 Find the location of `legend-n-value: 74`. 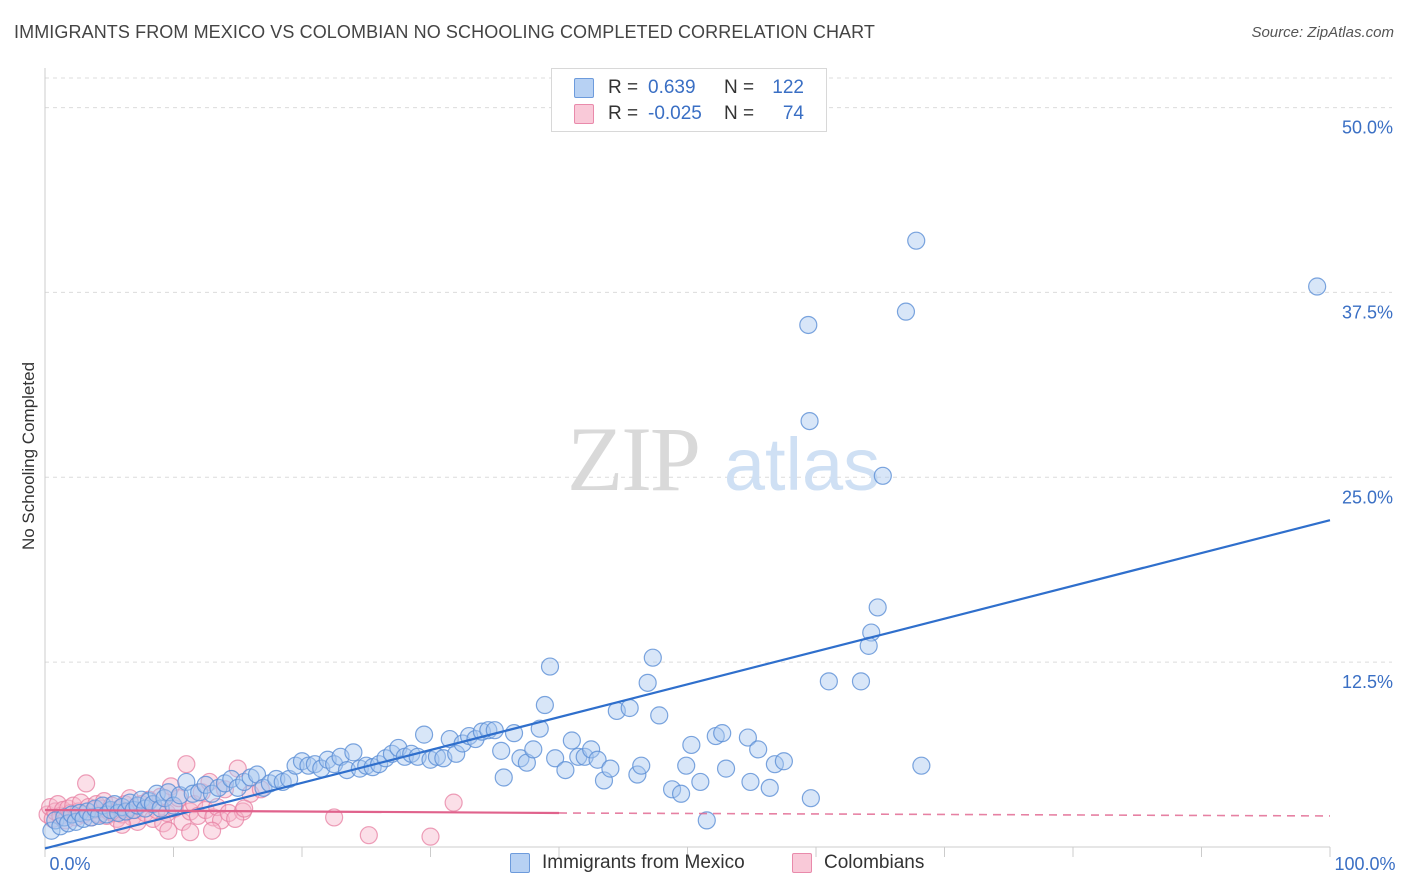

legend-n-value: 74 is located at coordinates (793, 113).